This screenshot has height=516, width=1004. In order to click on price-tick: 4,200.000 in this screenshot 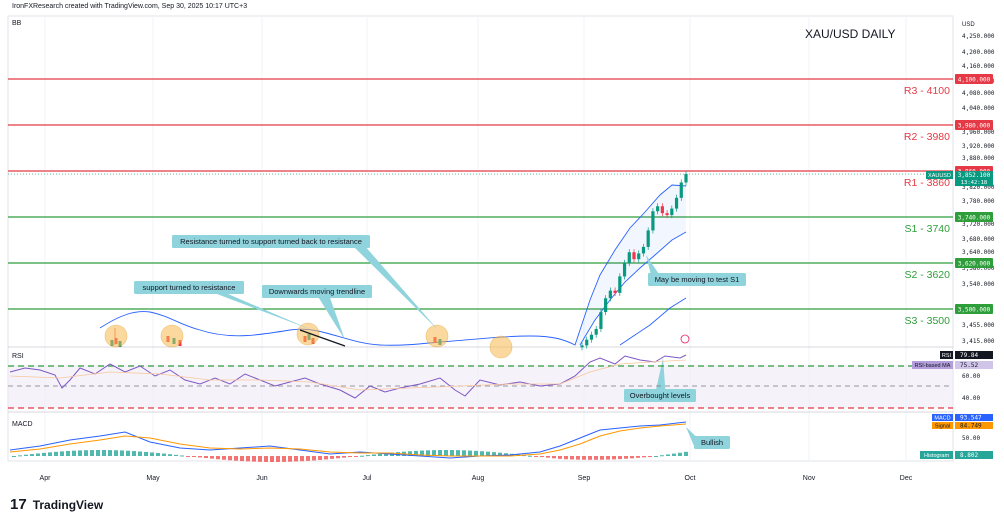, I will do `click(978, 52)`.